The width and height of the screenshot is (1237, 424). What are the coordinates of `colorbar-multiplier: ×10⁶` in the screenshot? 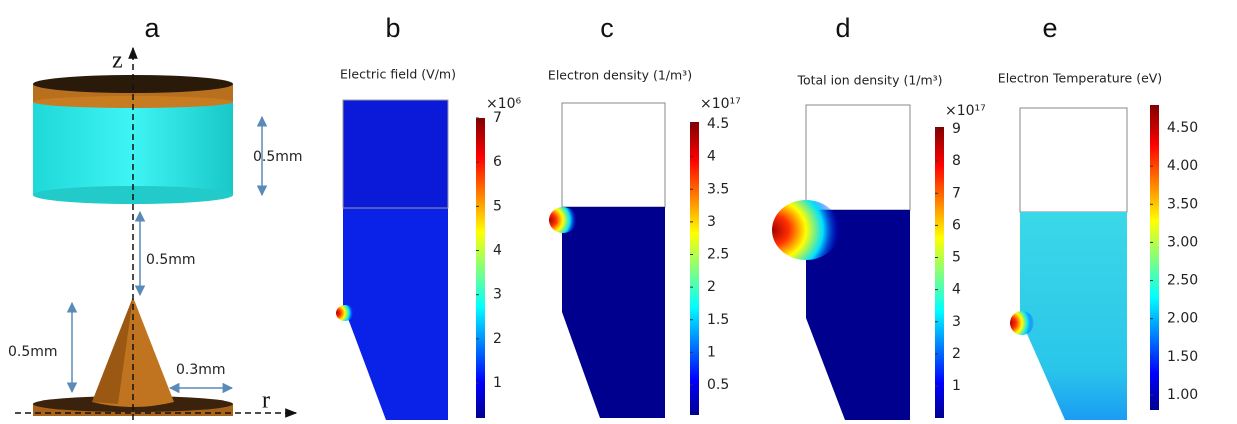 It's located at (504, 104).